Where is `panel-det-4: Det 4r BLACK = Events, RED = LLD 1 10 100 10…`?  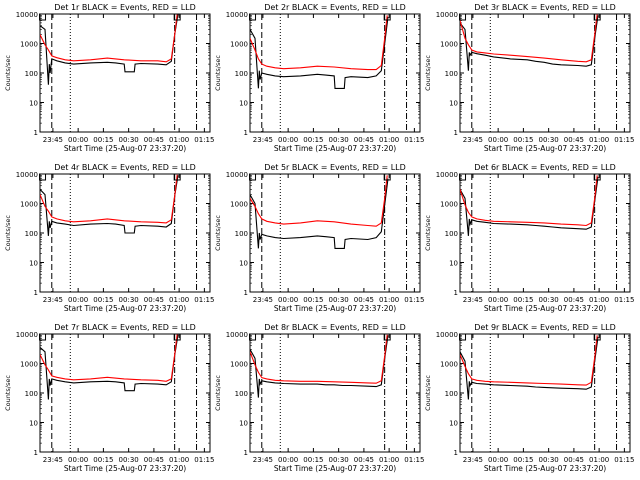 panel-det-4: Det 4r BLACK = Events, RED = LLD 1 10 100 10… is located at coordinates (109, 238).